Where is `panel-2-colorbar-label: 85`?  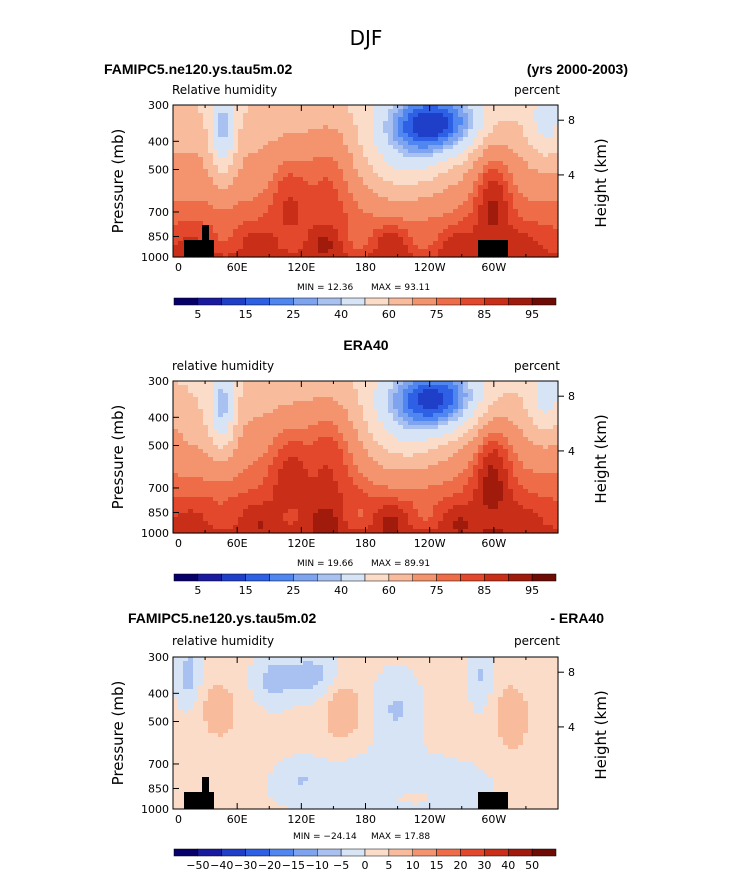
panel-2-colorbar-label: 85 is located at coordinates (484, 590).